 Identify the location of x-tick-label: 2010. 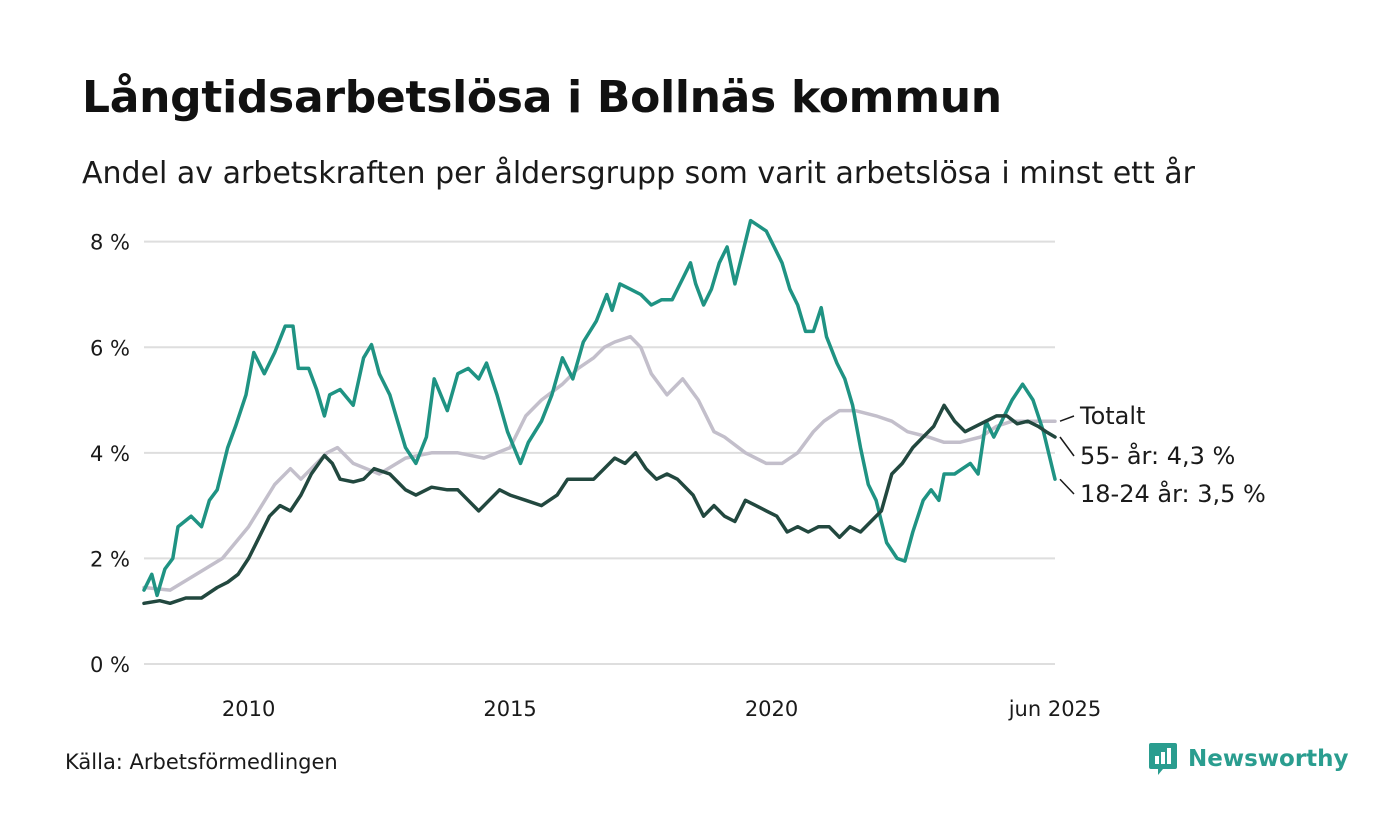
(248, 709).